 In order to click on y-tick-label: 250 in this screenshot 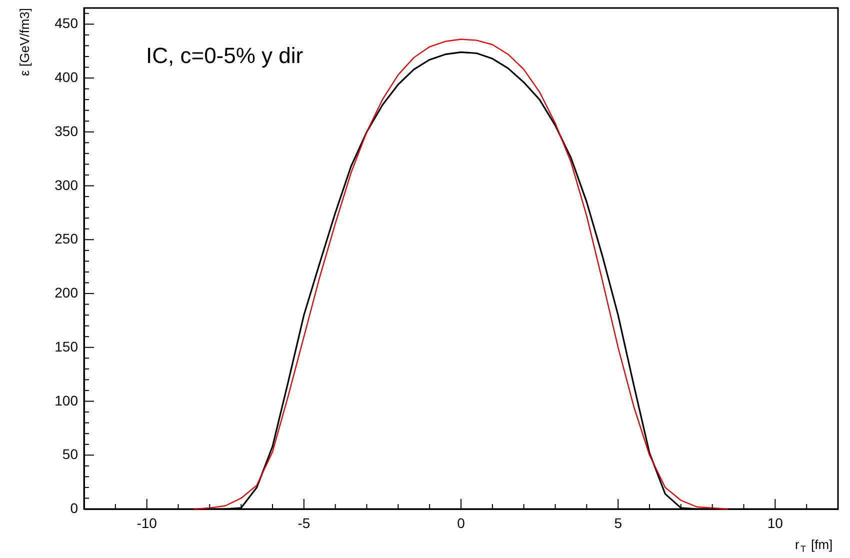, I will do `click(66, 238)`.